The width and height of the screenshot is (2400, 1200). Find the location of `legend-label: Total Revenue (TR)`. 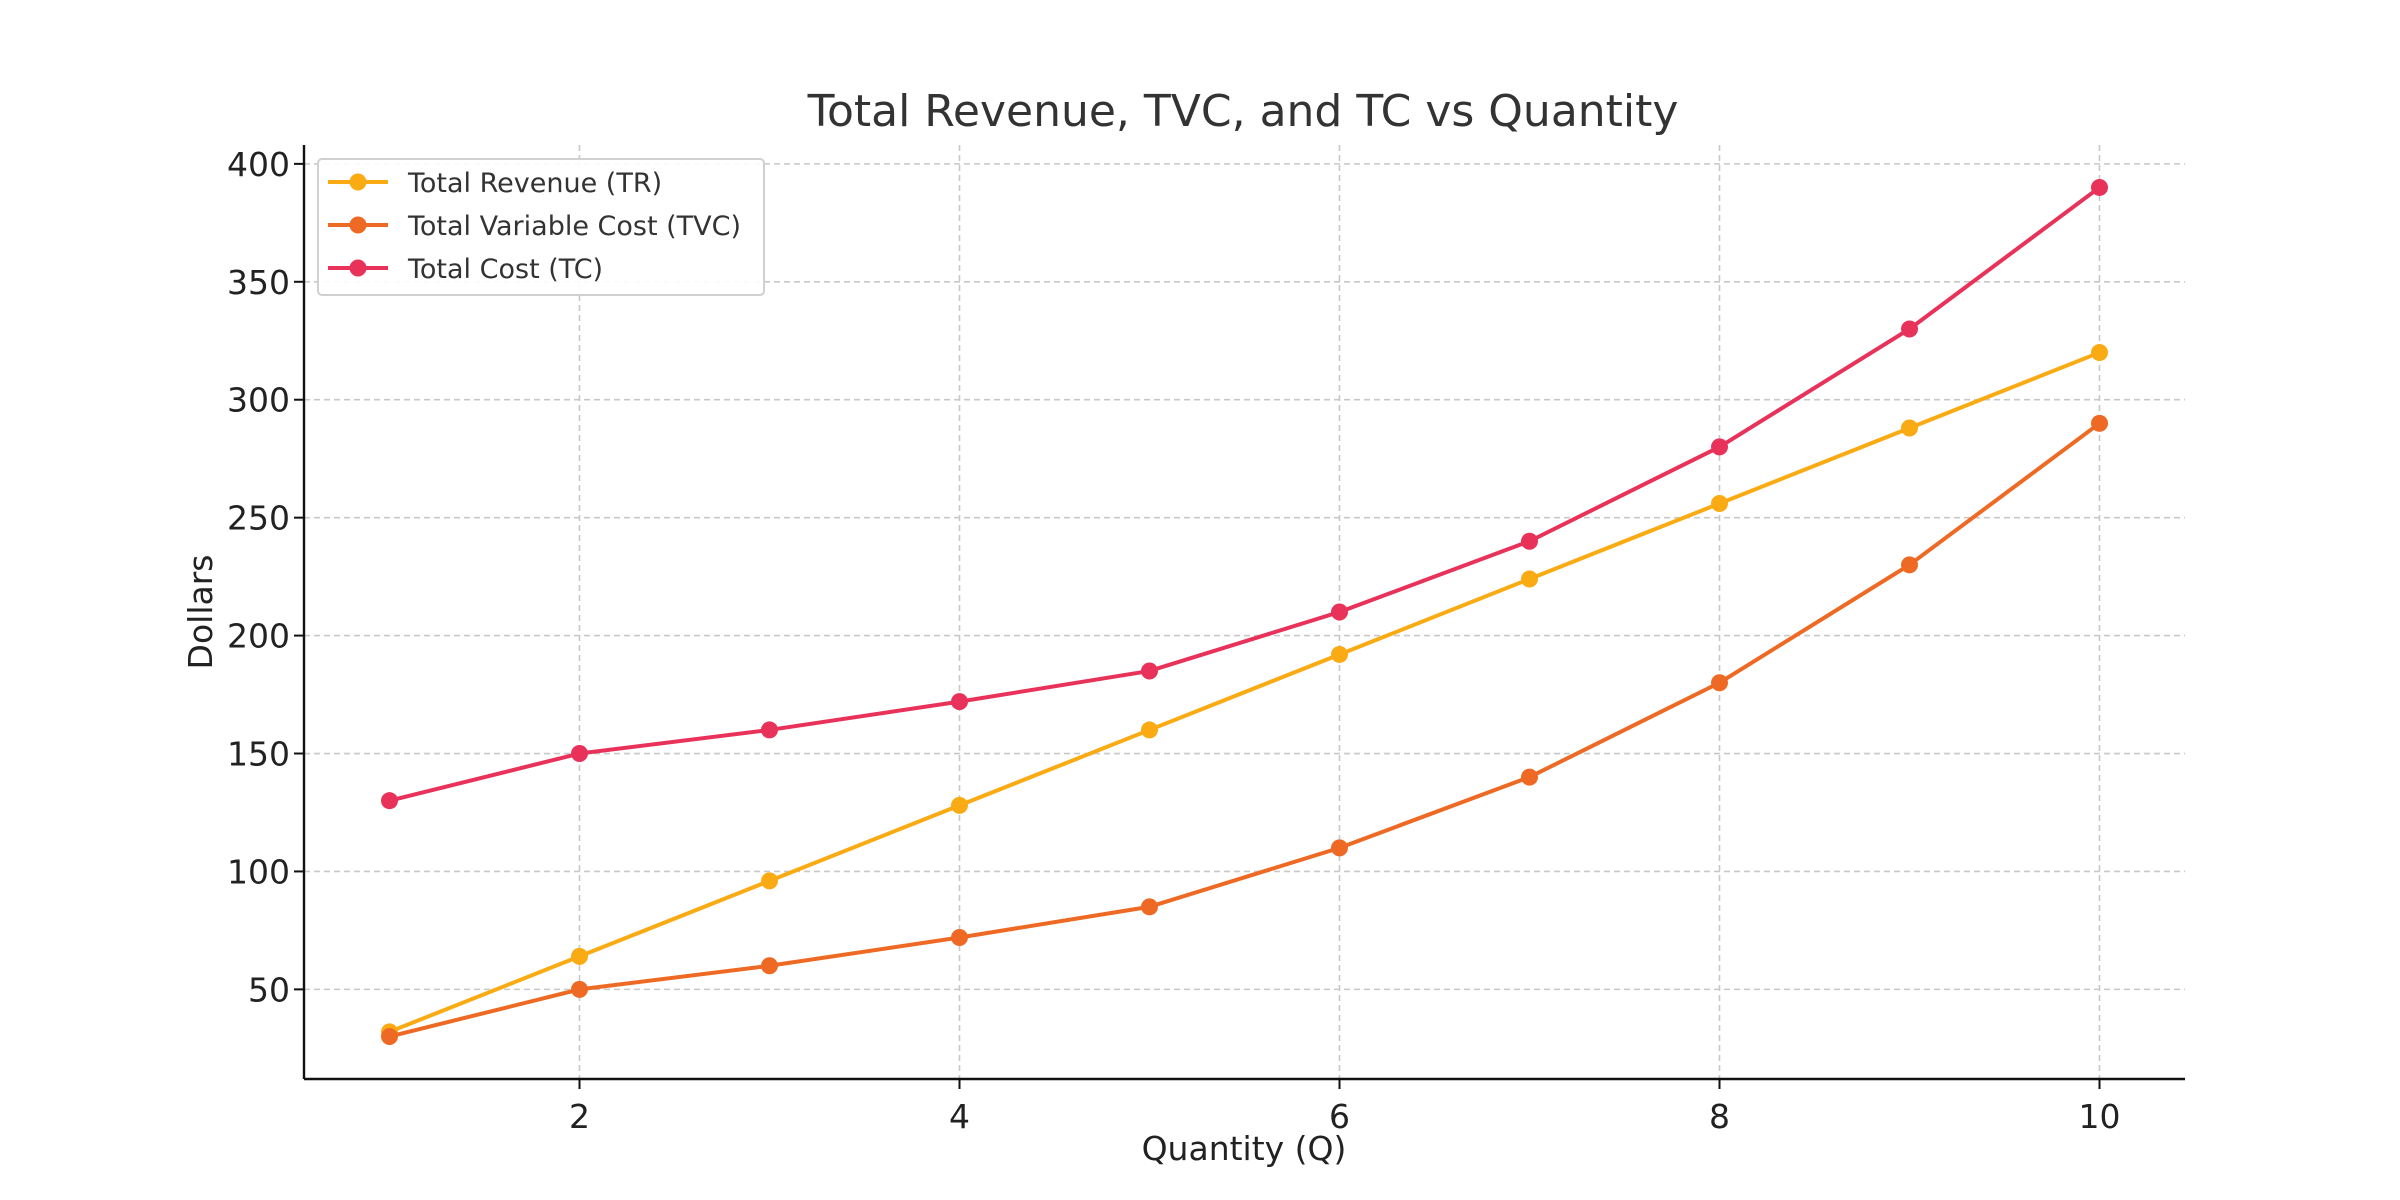

legend-label: Total Revenue (TR) is located at coordinates (534, 183).